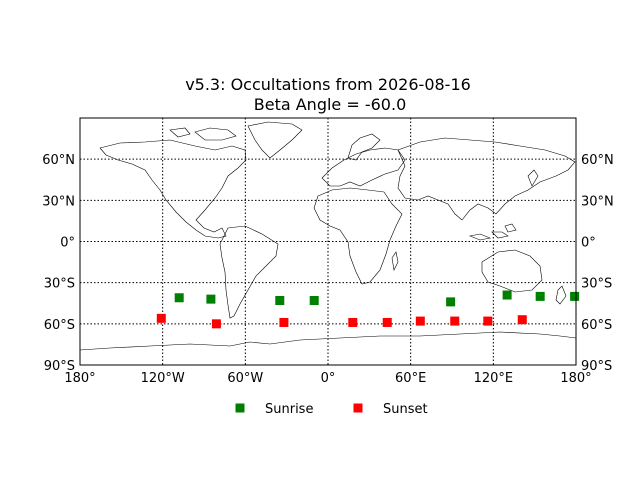  What do you see at coordinates (363, 167) in the screenshot?
I see `europe-outline` at bounding box center [363, 167].